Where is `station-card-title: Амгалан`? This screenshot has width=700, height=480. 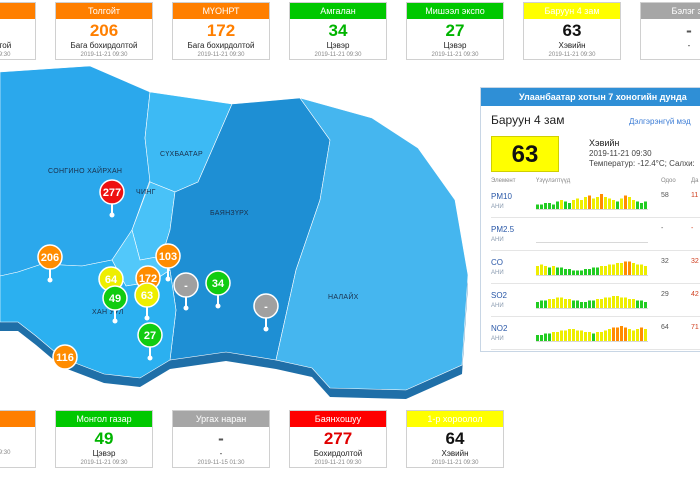 station-card-title: Амгалан is located at coordinates (338, 11).